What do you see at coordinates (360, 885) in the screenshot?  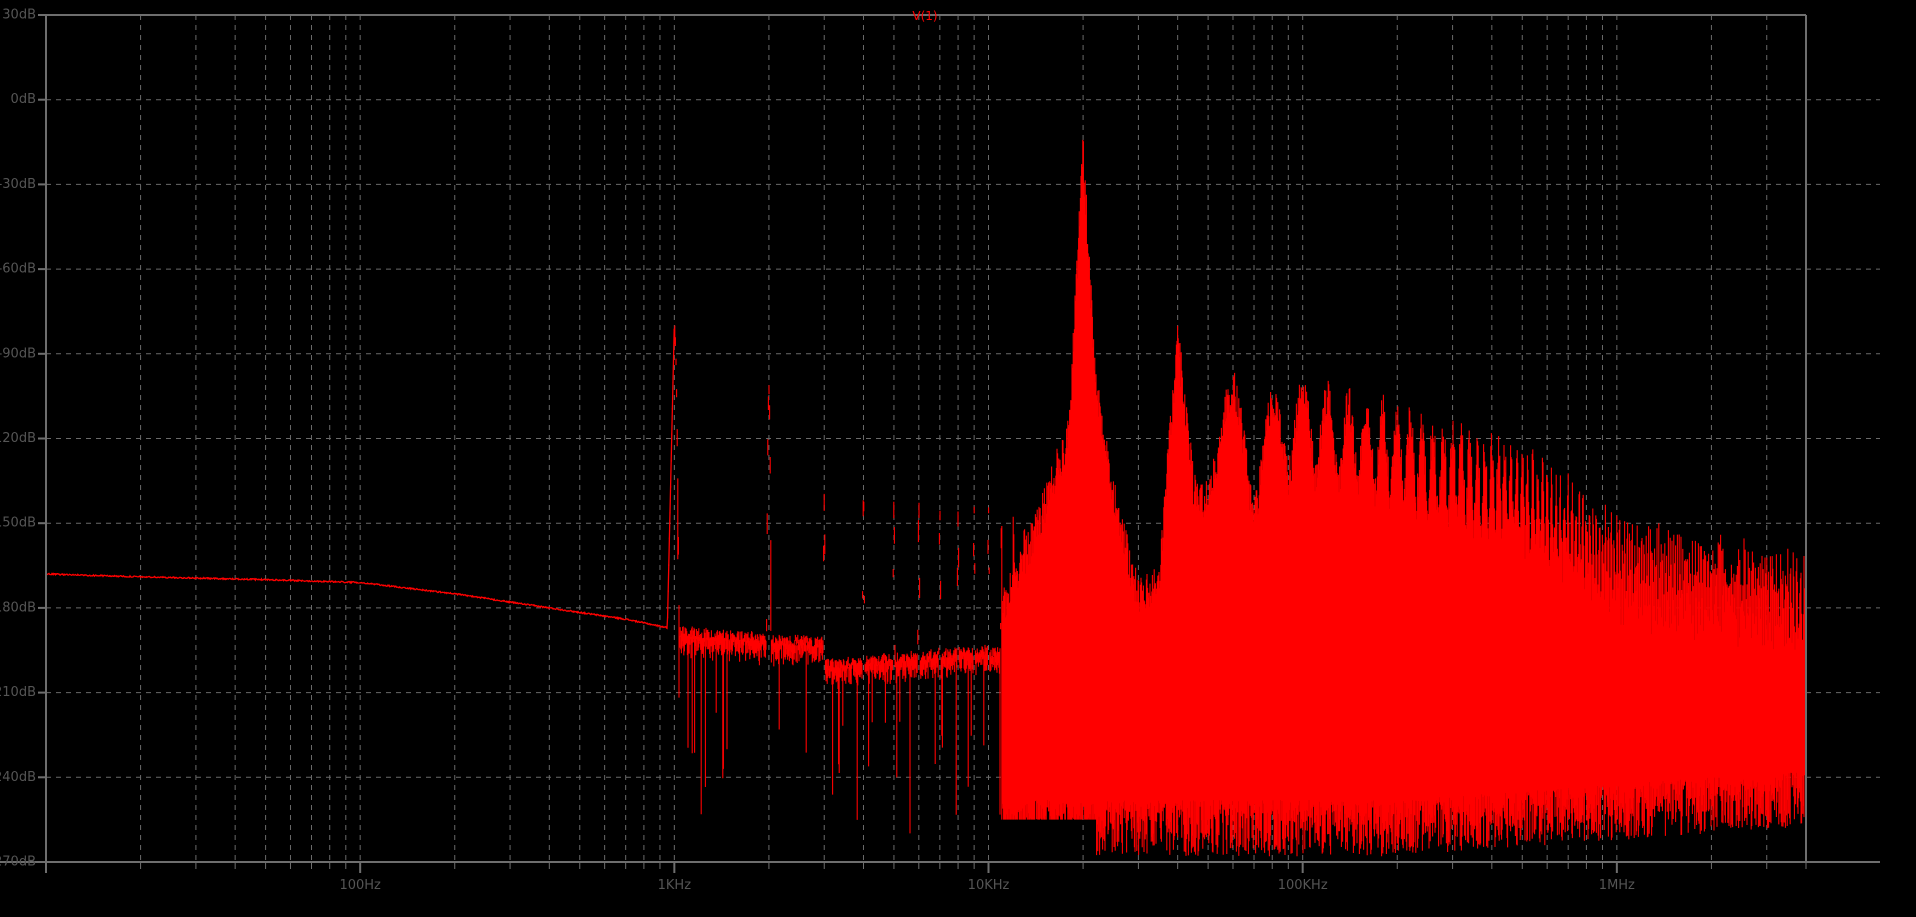 I see `x-axis-tick-label: 100Hz` at bounding box center [360, 885].